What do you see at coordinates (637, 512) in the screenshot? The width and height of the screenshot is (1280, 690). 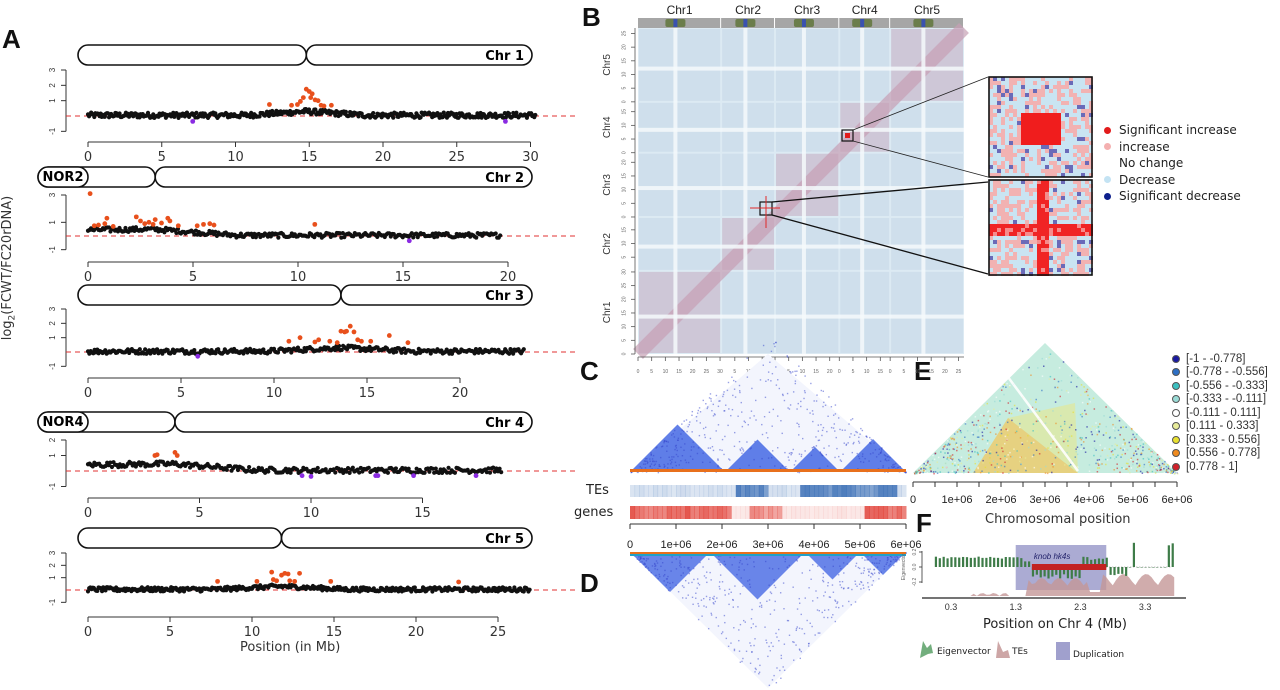 I see `gene-density-bin` at bounding box center [637, 512].